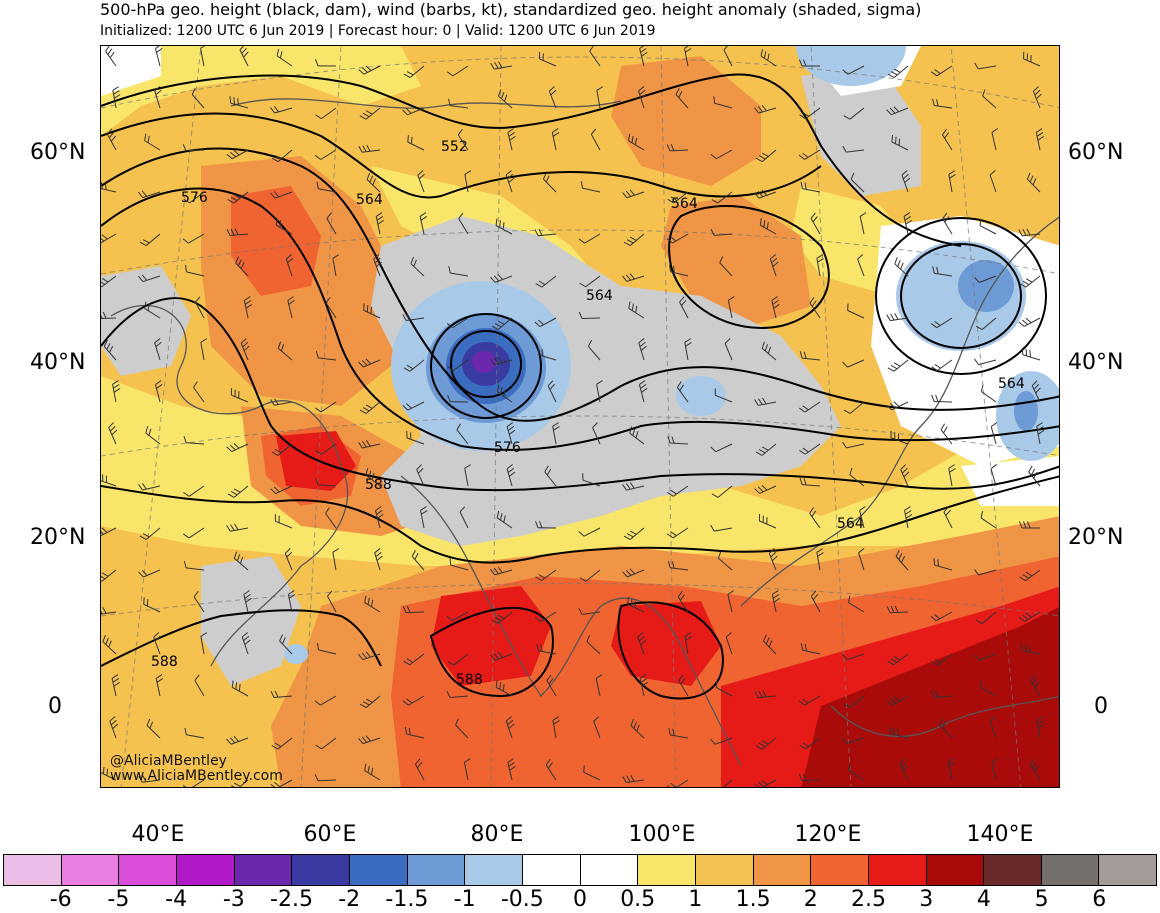 The height and width of the screenshot is (913, 1160). What do you see at coordinates (484, 362) in the screenshot?
I see `anomaly-low-purple` at bounding box center [484, 362].